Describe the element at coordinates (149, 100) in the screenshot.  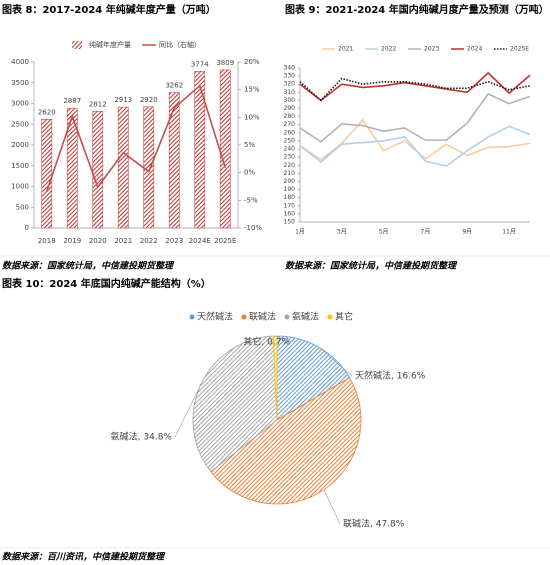
I see `value-label: 2920` at that location.